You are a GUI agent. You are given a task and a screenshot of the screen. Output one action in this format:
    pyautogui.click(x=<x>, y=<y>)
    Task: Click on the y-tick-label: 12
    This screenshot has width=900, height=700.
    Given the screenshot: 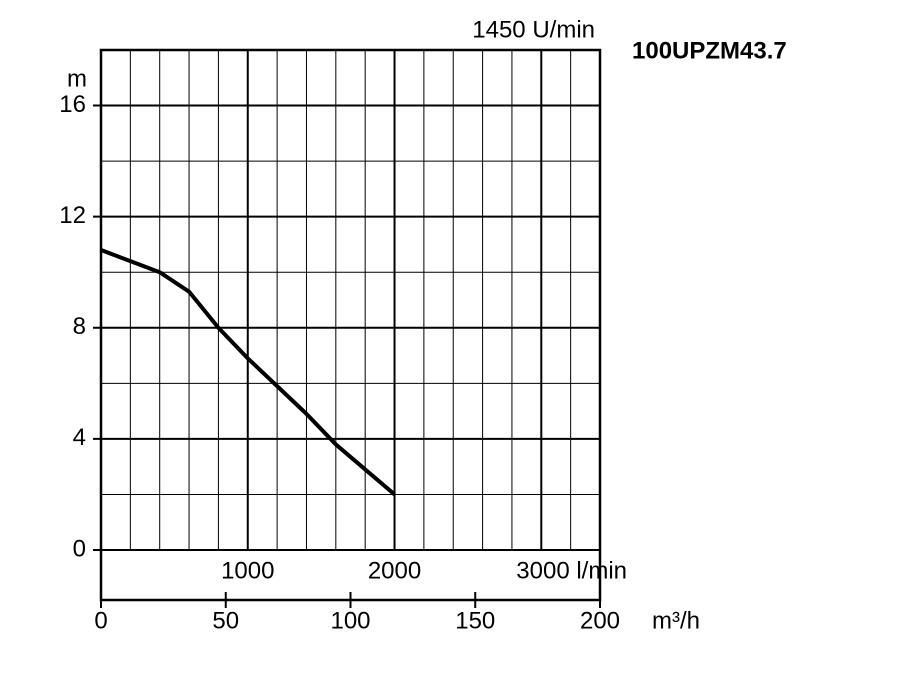 What is the action you would take?
    pyautogui.click(x=72, y=215)
    